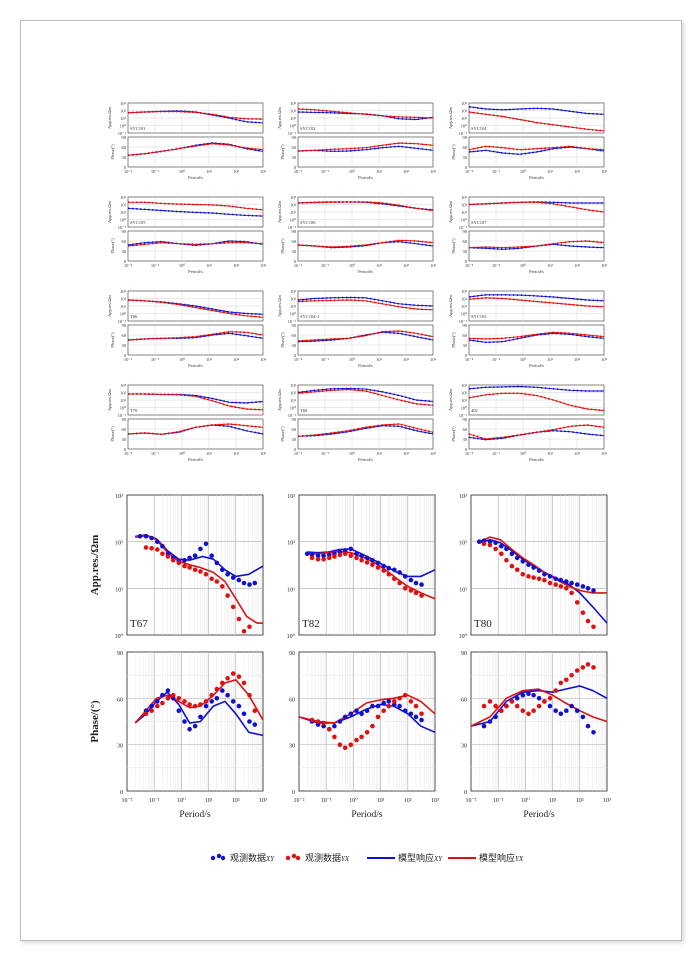  I want to click on small-phase-obs-xy, so click(536, 338).